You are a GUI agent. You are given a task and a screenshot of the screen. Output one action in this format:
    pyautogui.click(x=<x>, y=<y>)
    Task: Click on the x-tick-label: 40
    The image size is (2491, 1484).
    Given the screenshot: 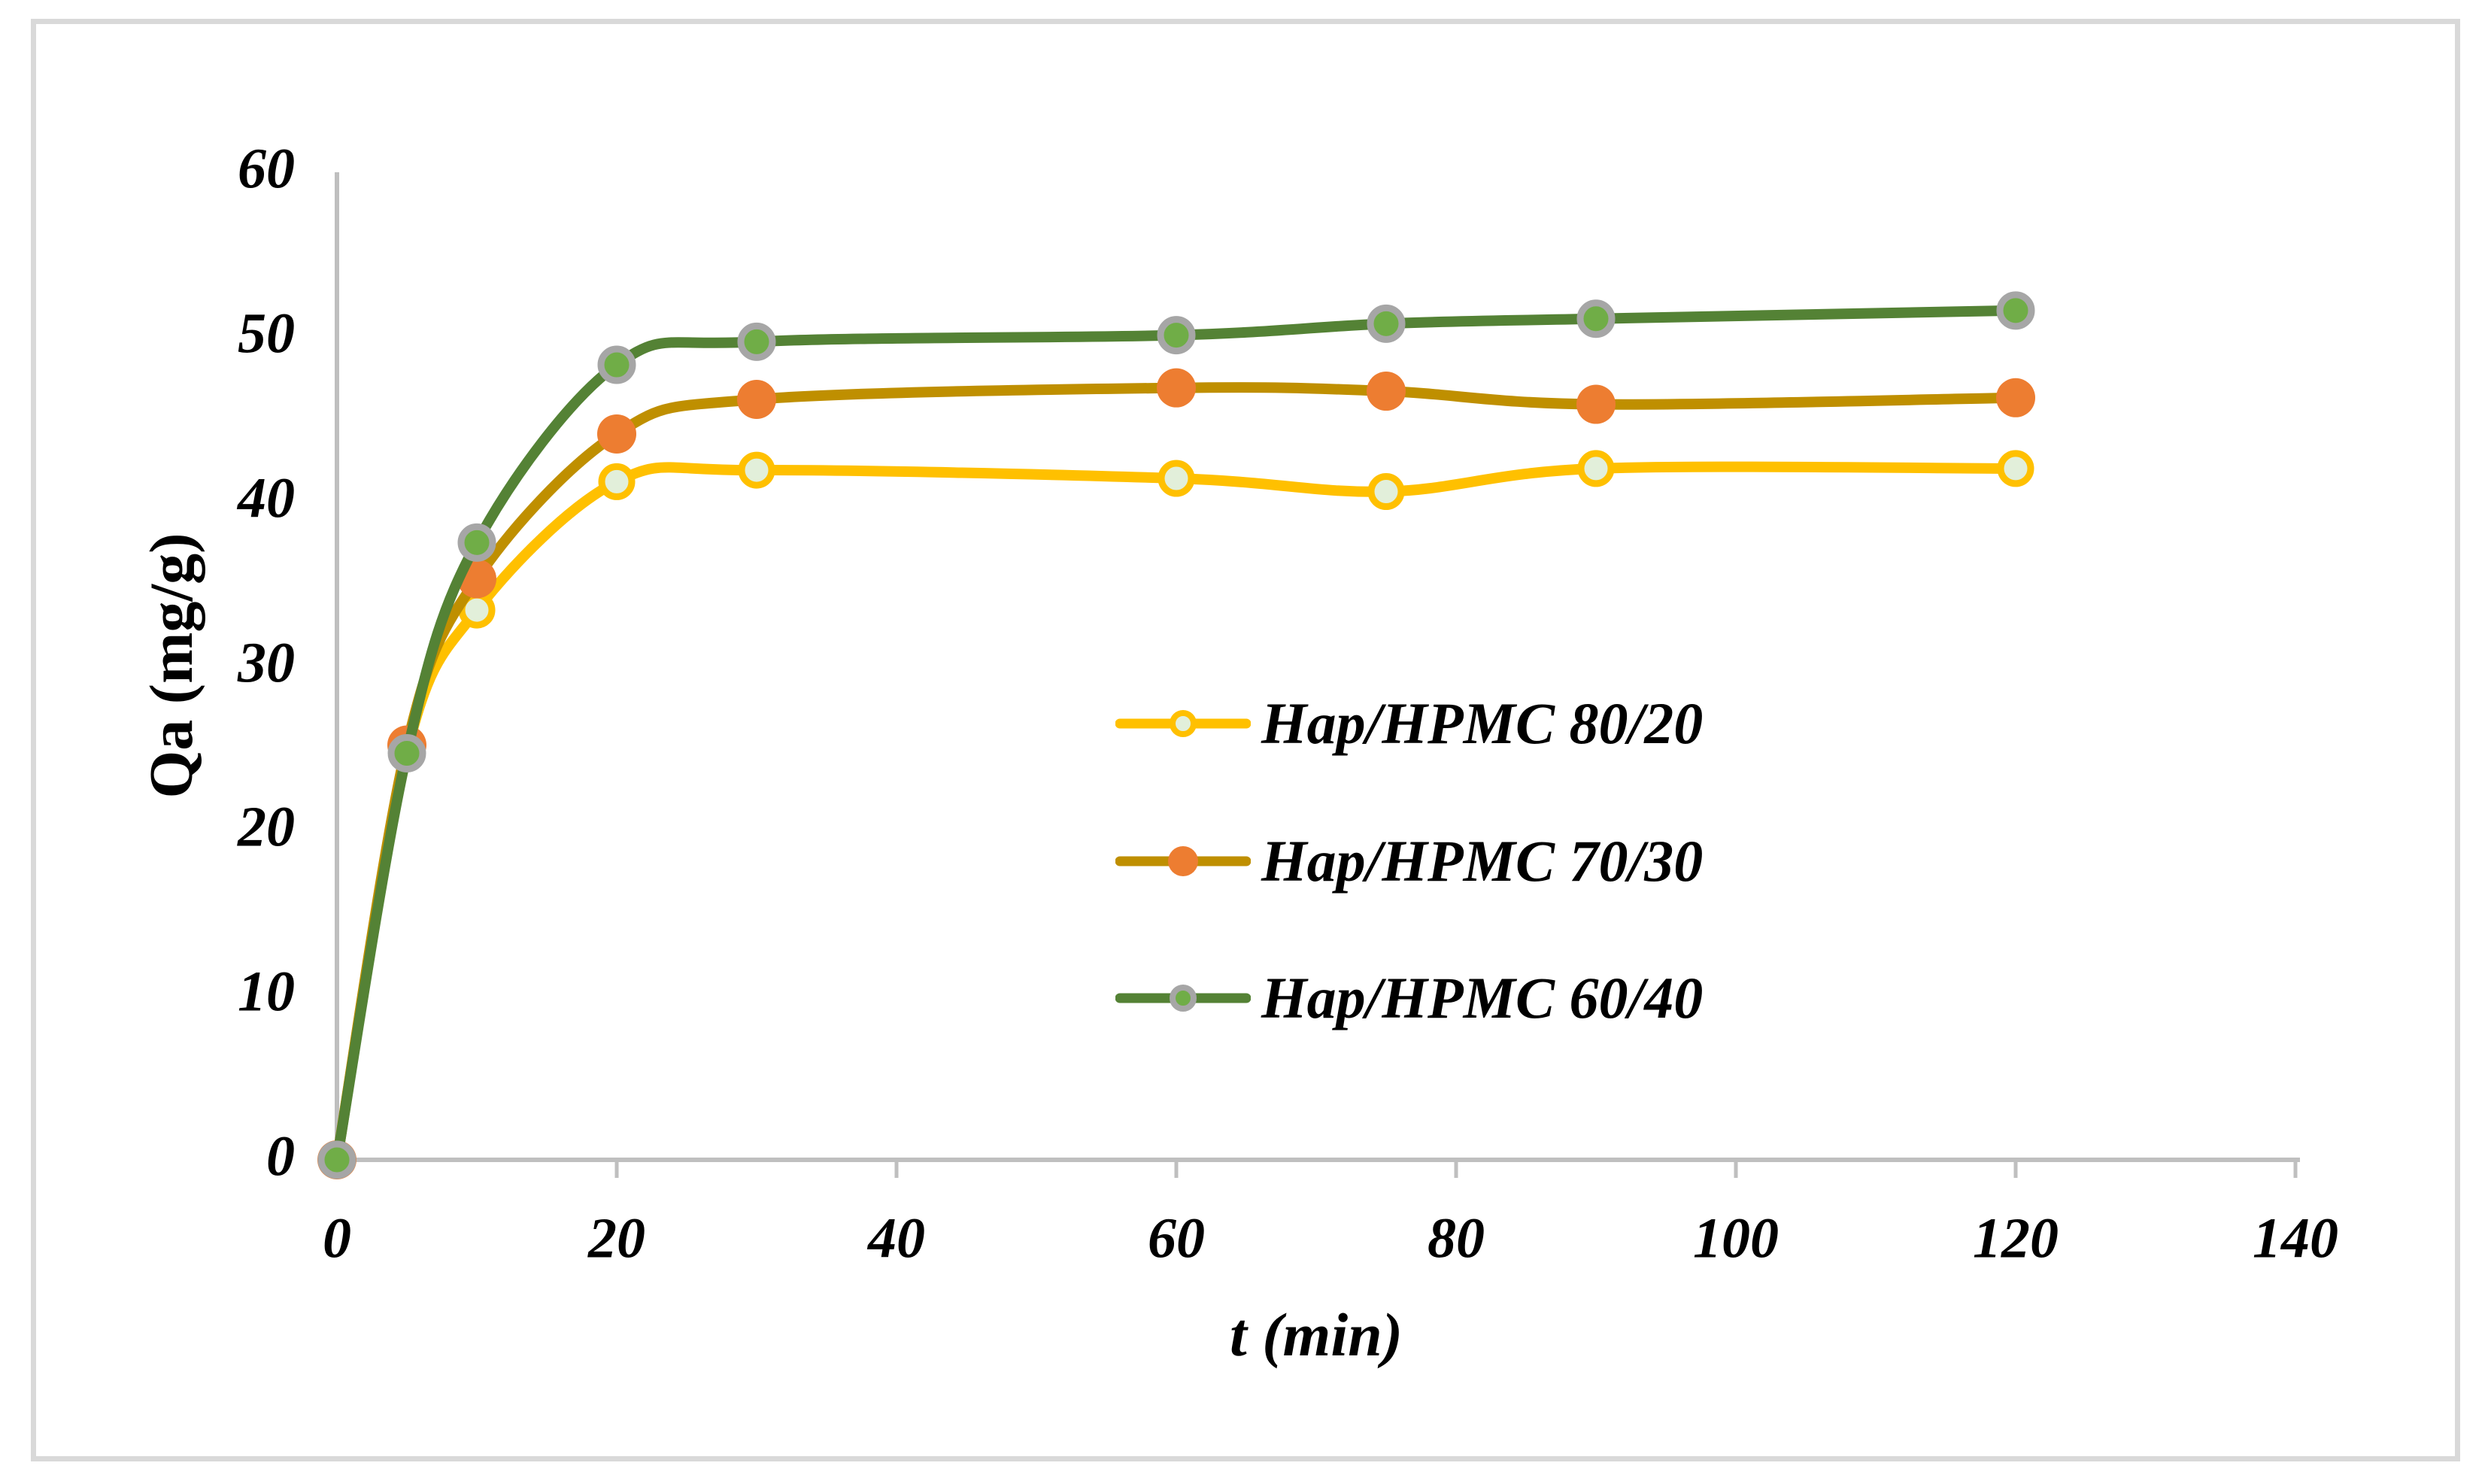 What is the action you would take?
    pyautogui.click(x=896, y=1238)
    